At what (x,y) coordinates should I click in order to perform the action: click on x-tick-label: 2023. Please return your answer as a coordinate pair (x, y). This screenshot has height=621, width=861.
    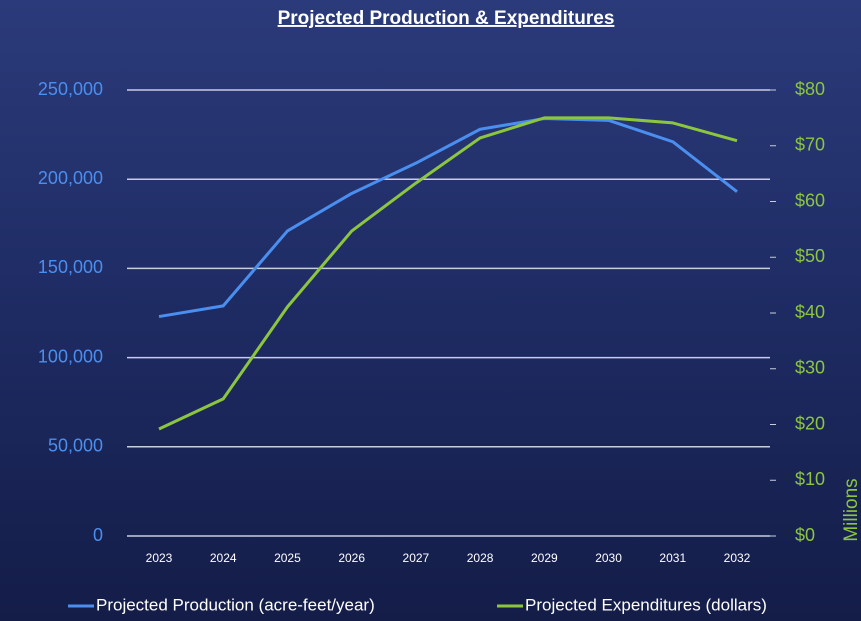
    Looking at the image, I should click on (159, 558).